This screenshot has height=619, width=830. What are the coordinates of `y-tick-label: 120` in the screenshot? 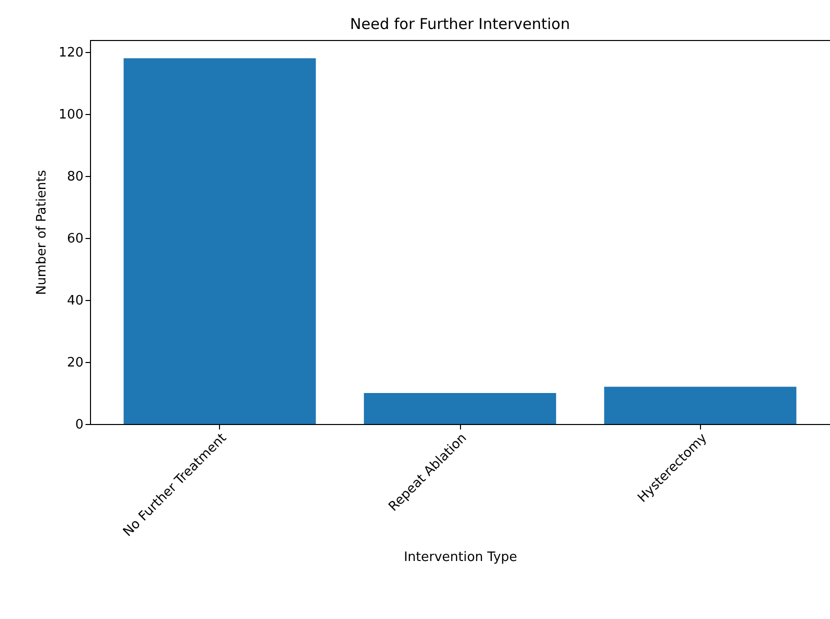 It's located at (71, 53).